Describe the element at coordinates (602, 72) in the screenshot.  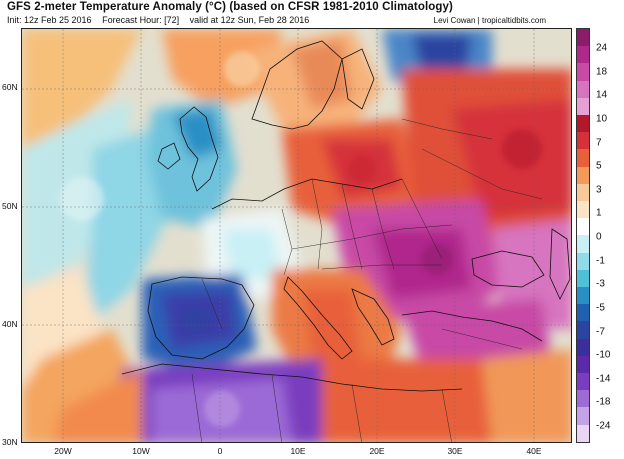
I see `colorbar-tick-label: 18` at that location.